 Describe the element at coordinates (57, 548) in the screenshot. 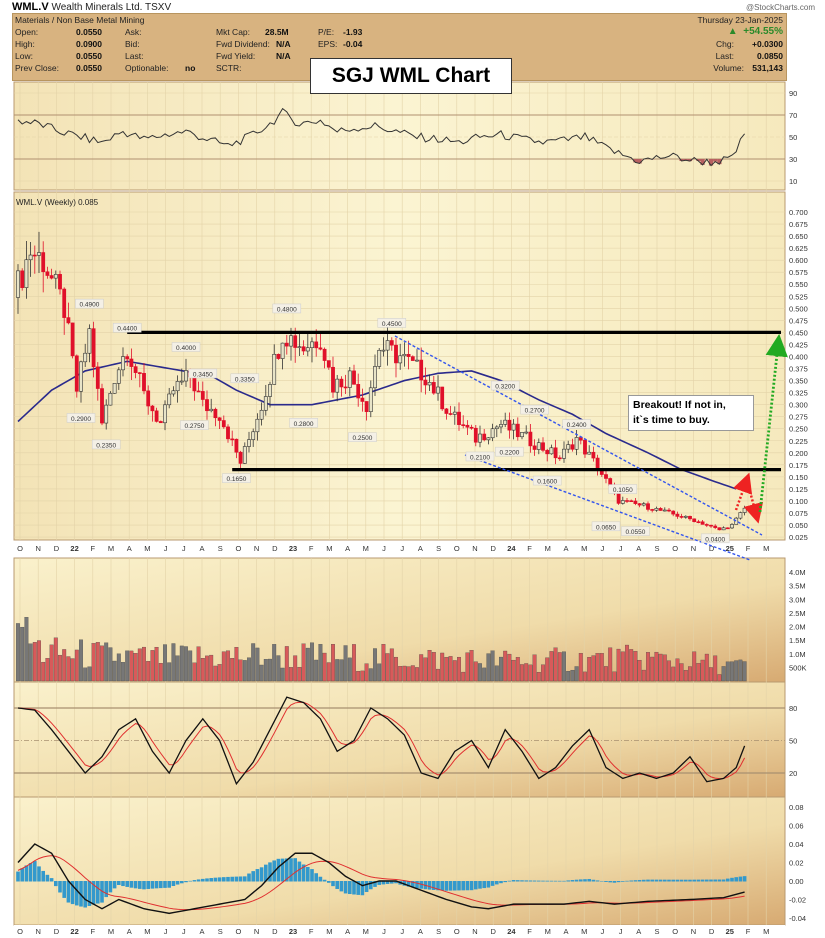

I see `date-tick-label: D` at that location.